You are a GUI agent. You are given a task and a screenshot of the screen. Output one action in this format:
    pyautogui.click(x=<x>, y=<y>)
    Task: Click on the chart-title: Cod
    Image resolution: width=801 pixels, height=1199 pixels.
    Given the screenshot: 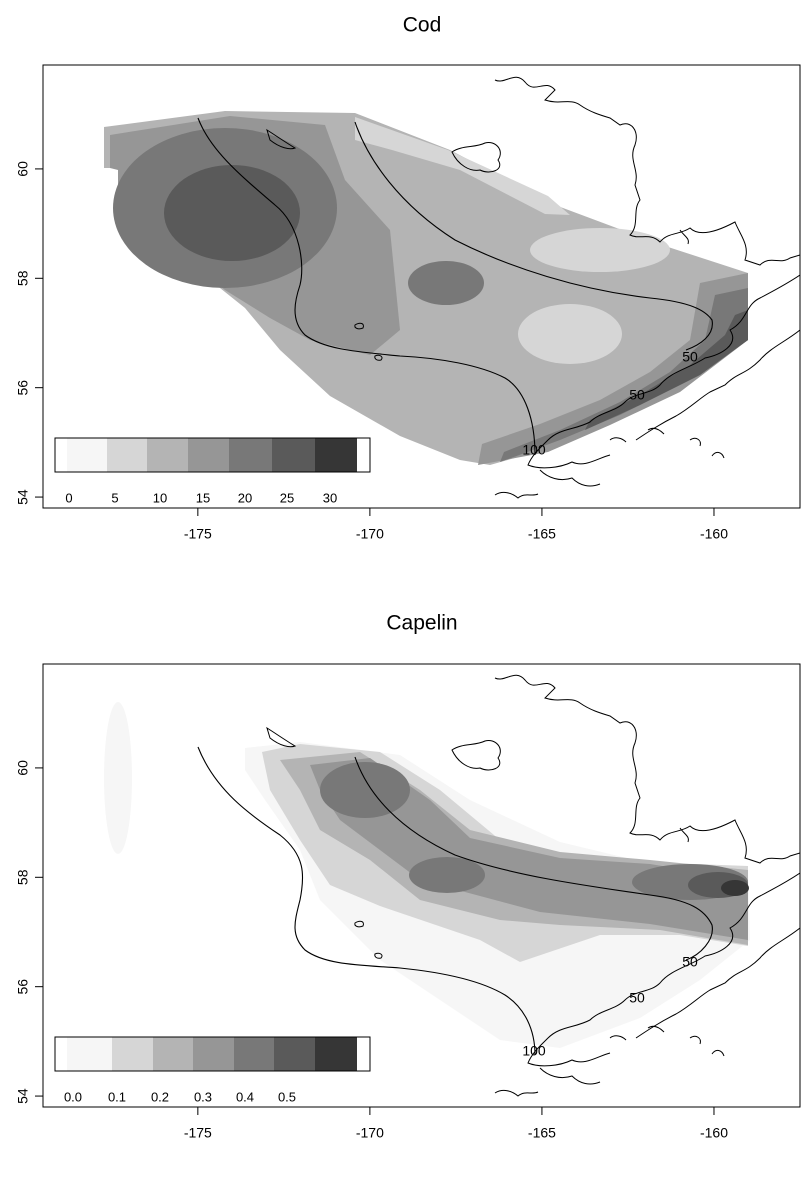 What is the action you would take?
    pyautogui.click(x=422, y=25)
    